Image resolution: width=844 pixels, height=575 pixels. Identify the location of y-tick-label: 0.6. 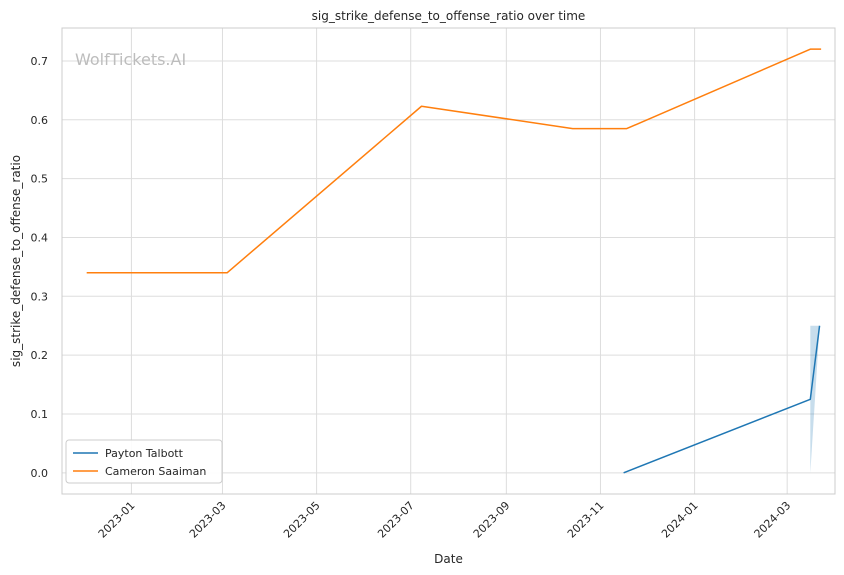
(40, 120).